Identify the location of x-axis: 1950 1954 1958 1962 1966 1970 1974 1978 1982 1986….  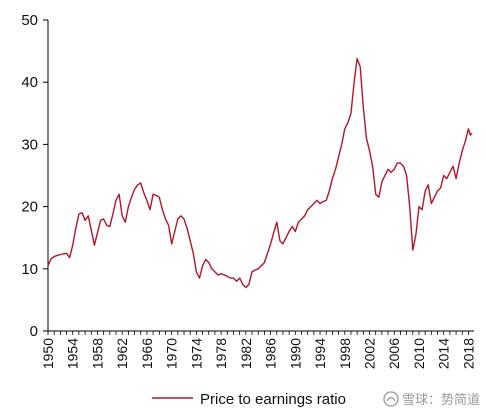
(258, 349).